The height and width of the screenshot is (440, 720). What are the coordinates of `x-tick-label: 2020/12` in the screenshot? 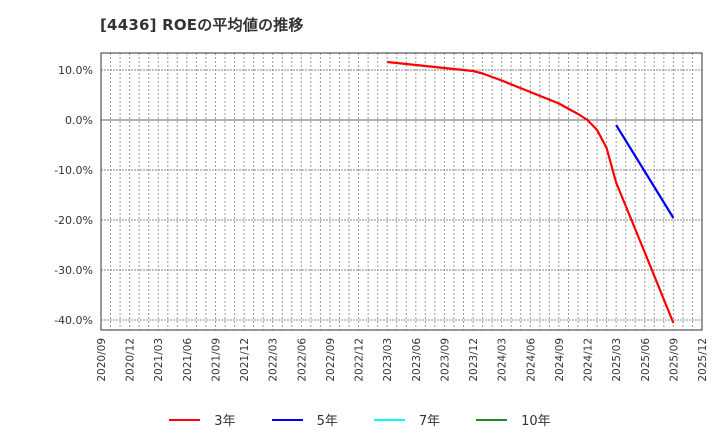 It's located at (131, 360).